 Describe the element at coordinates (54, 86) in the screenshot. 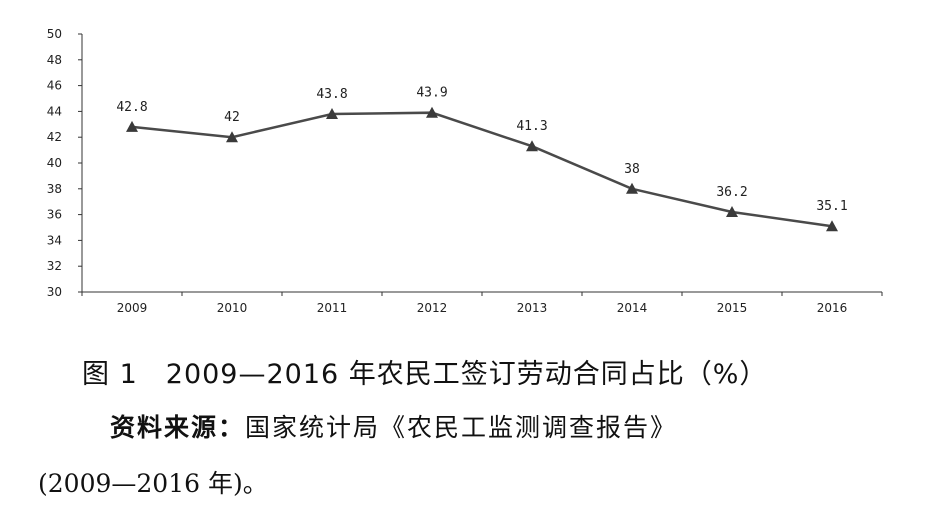

I see `y-tick-label: 46` at that location.